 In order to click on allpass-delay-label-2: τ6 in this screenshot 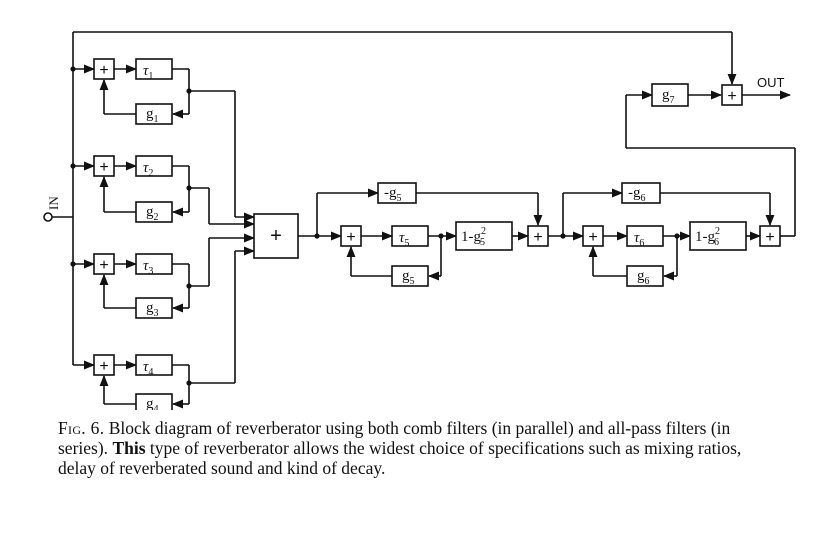, I will do `click(639, 239)`.